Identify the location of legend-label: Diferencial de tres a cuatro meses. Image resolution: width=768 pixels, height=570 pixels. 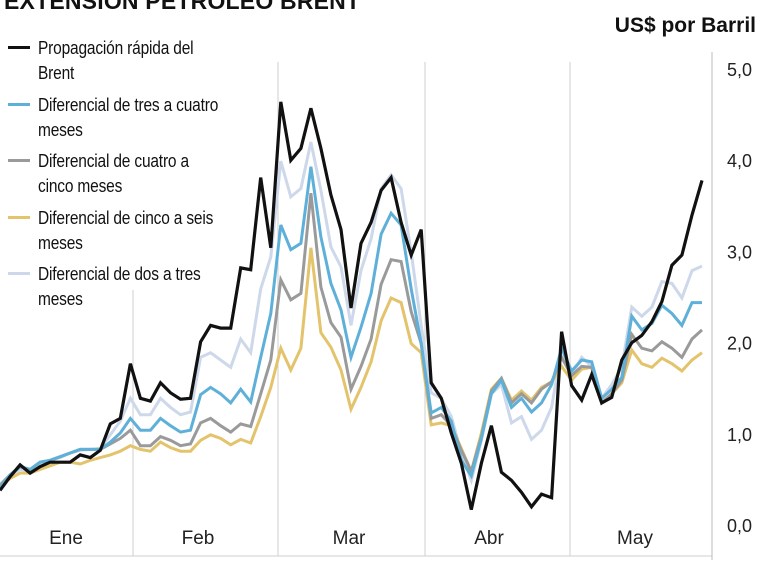
(128, 117).